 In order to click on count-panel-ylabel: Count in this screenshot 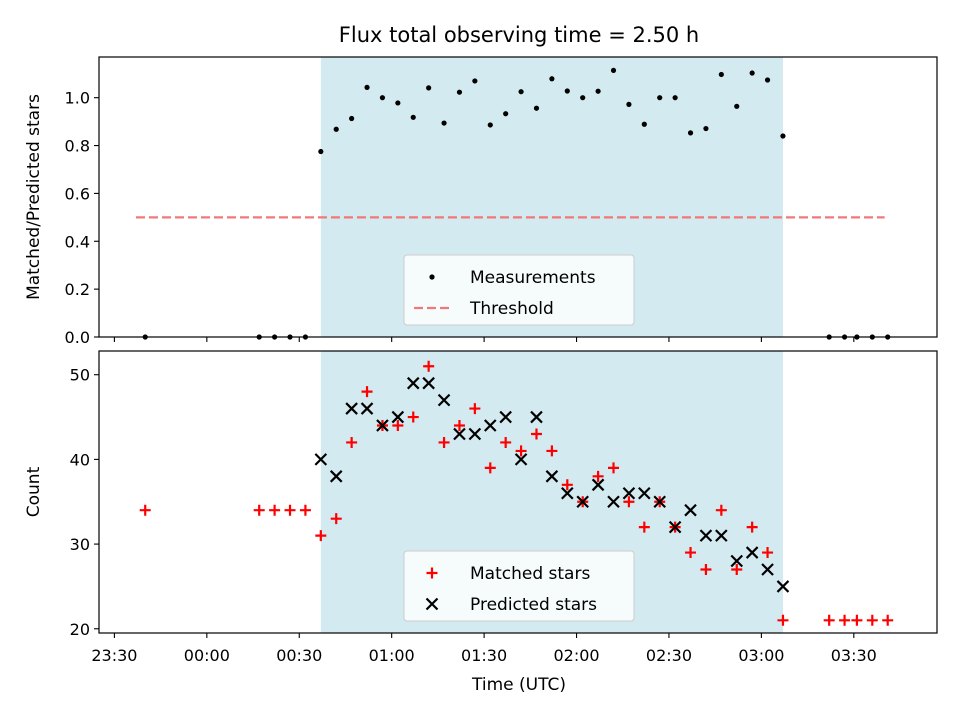, I will do `click(34, 491)`.